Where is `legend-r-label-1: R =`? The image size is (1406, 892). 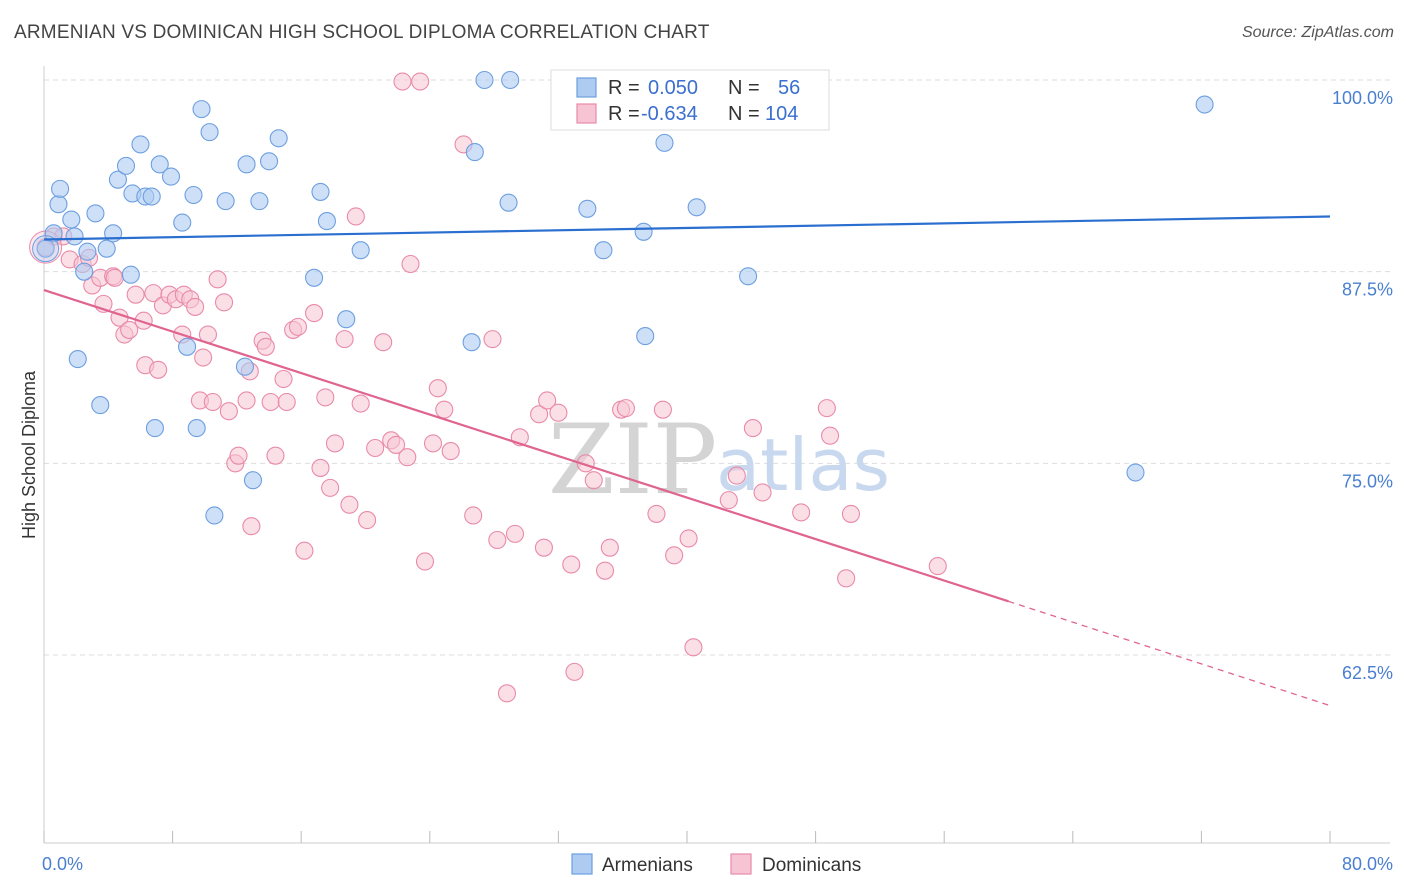
legend-r-label-1: R = is located at coordinates (624, 114).